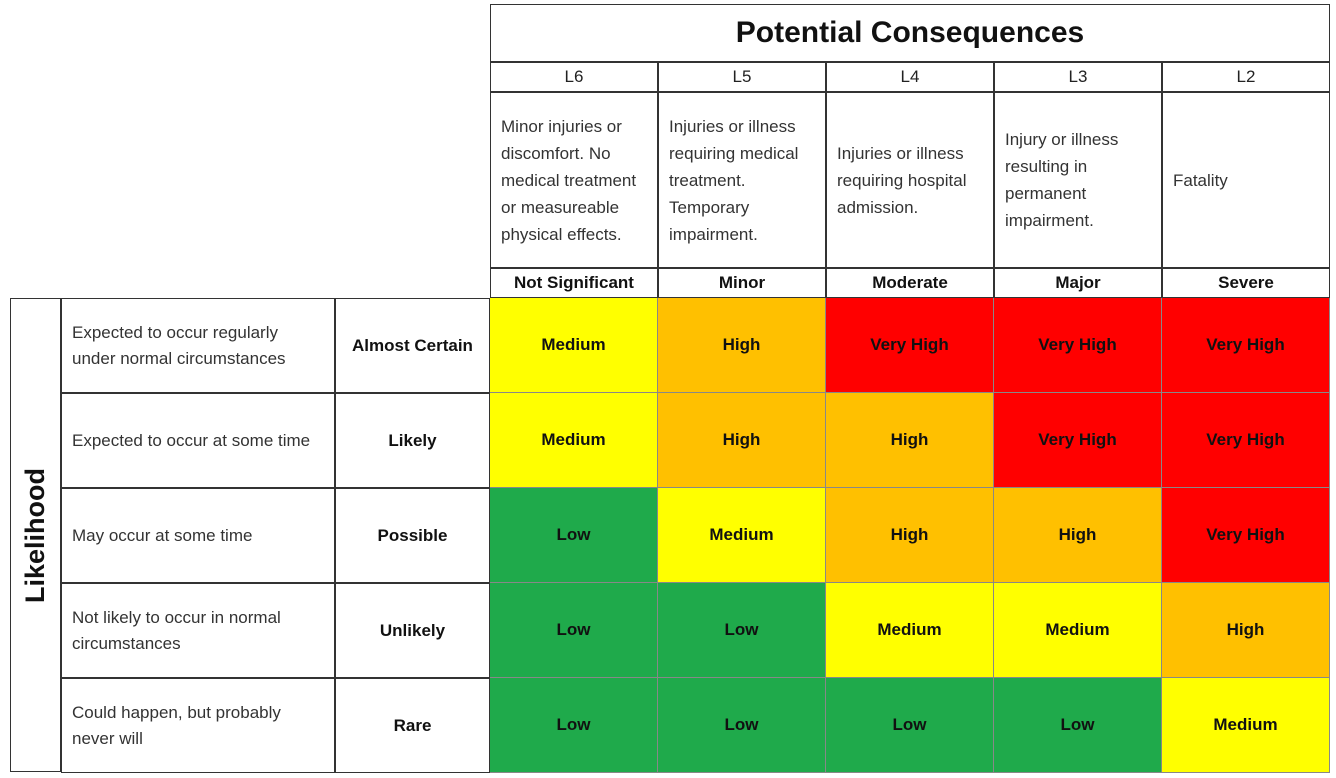 The height and width of the screenshot is (778, 1336). I want to click on severity-severe: Severe, so click(1246, 283).